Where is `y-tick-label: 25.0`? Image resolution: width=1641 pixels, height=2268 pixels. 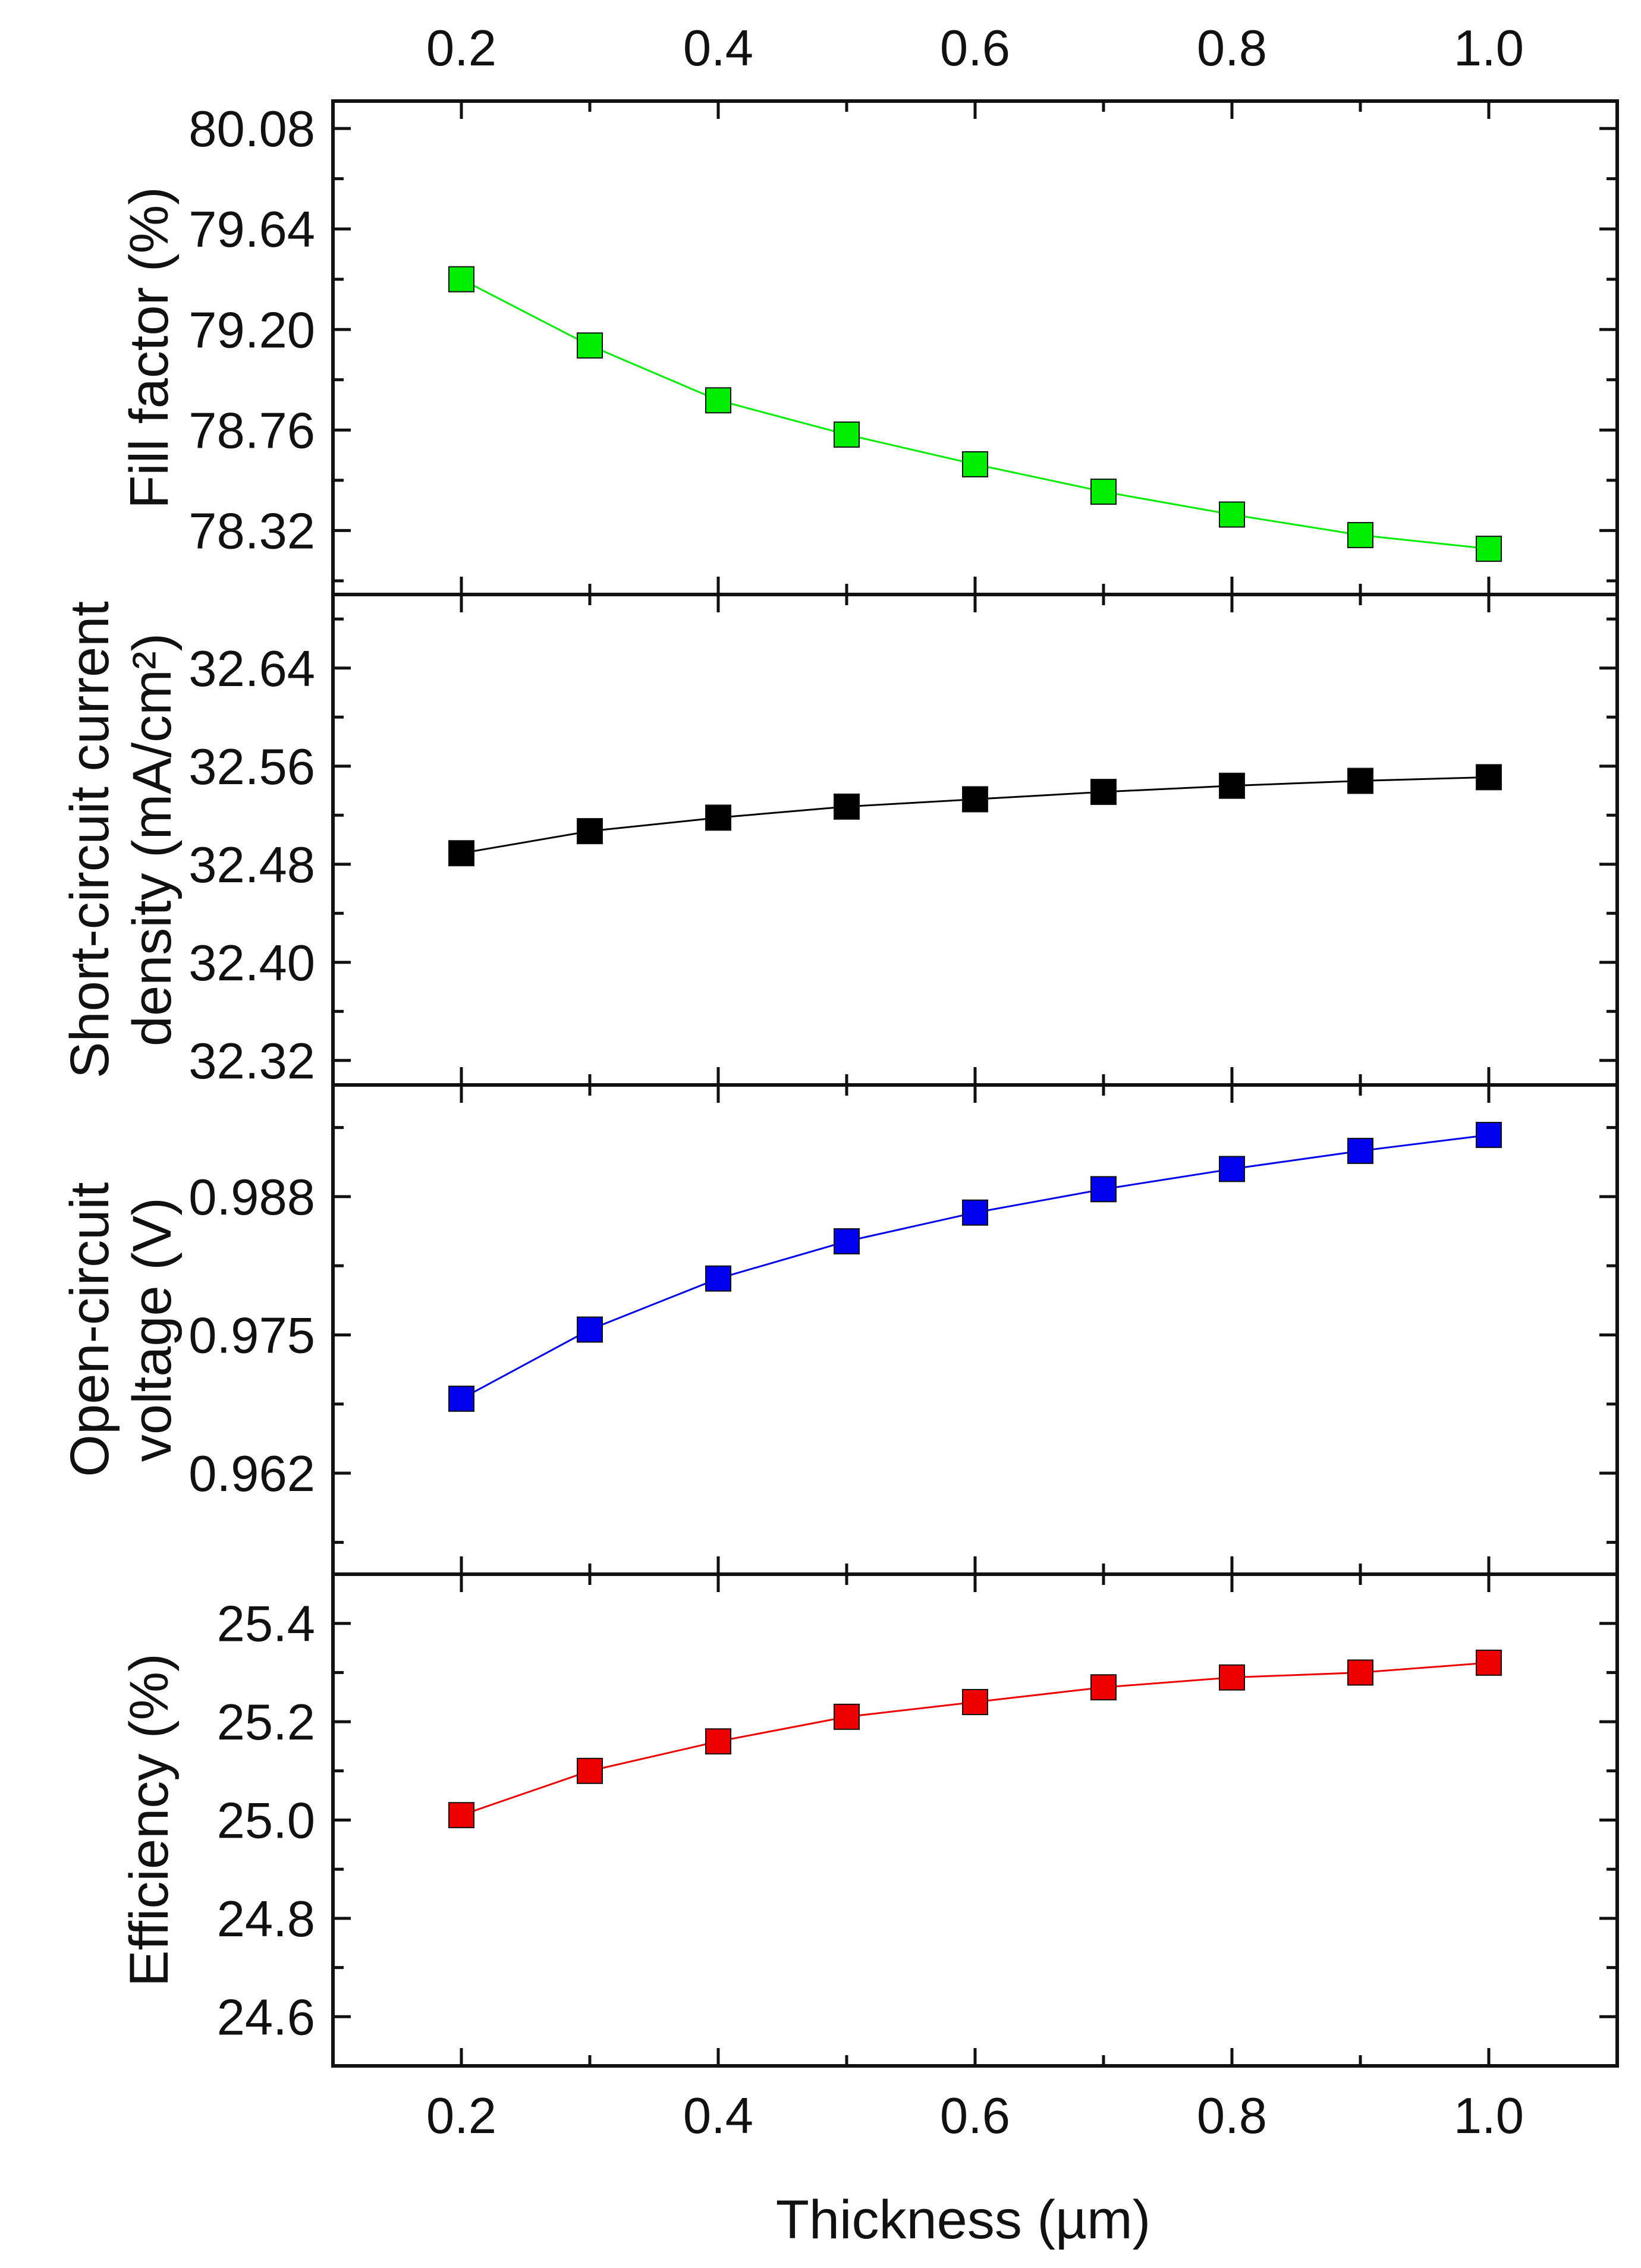
y-tick-label: 25.0 is located at coordinates (266, 1821).